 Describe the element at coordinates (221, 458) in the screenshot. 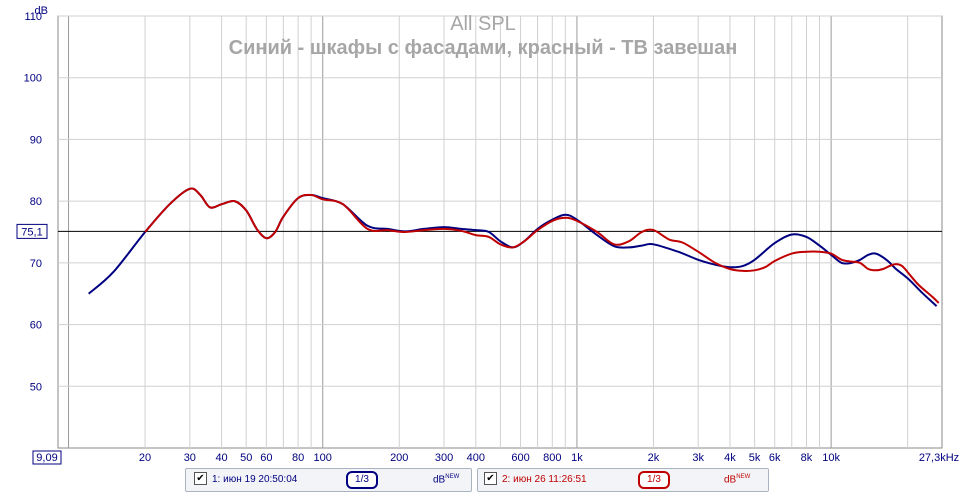

I see `x-tick-label: 40` at that location.